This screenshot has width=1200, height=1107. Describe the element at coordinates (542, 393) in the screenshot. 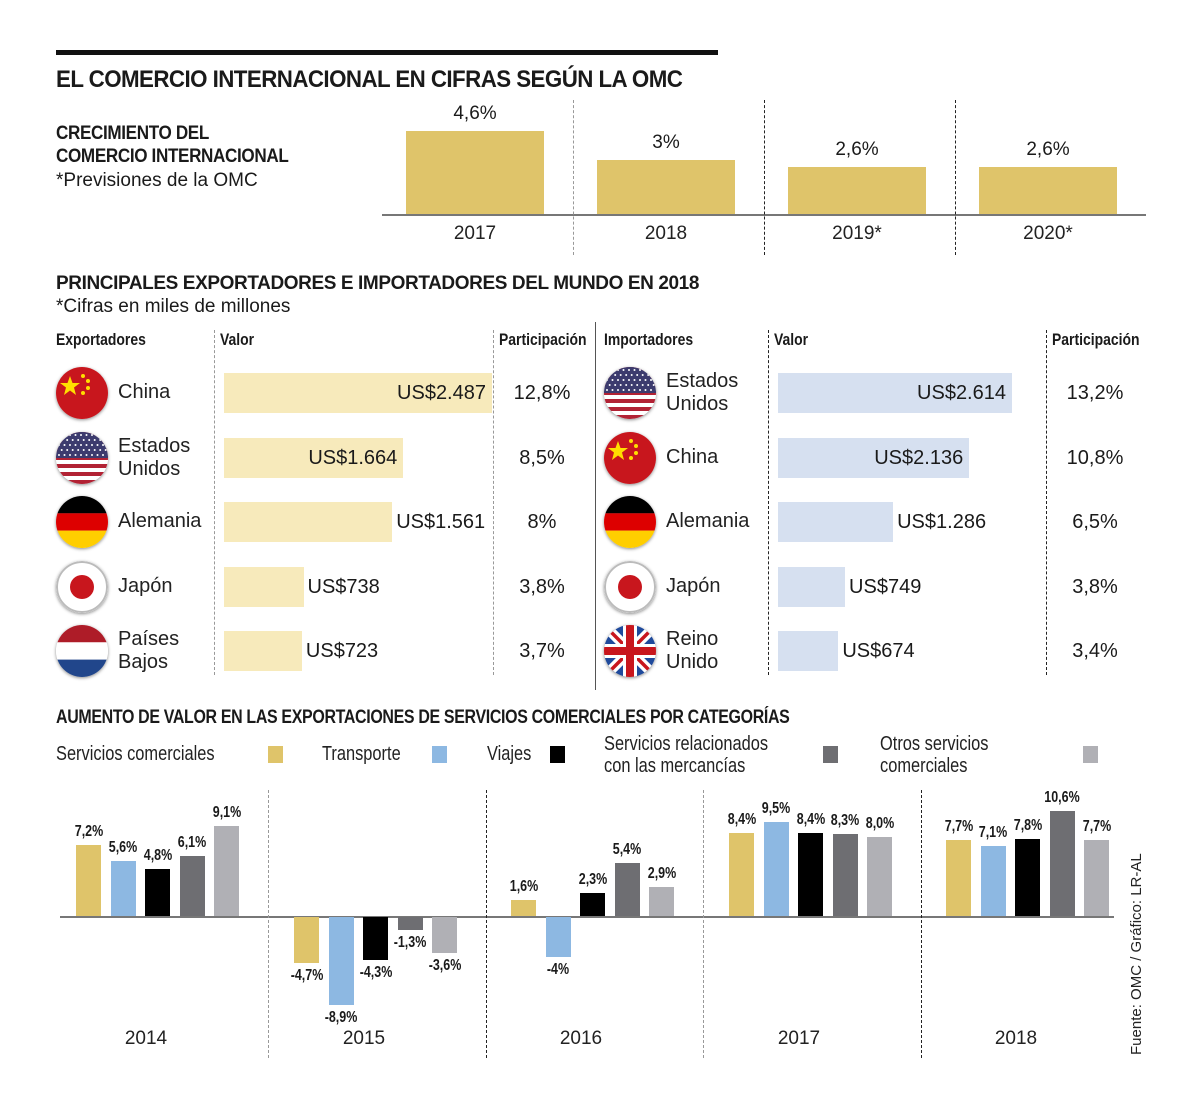

I see `exporters-share-value: 12,8%` at that location.